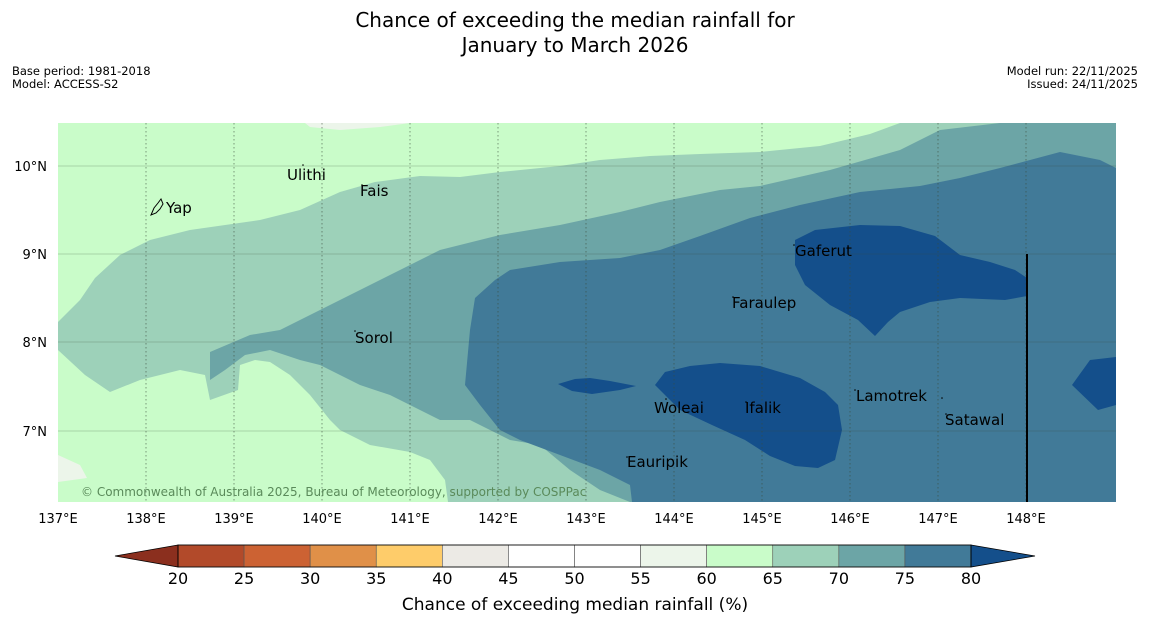  What do you see at coordinates (498, 519) in the screenshot?
I see `lon-label-142: 142°E` at bounding box center [498, 519].